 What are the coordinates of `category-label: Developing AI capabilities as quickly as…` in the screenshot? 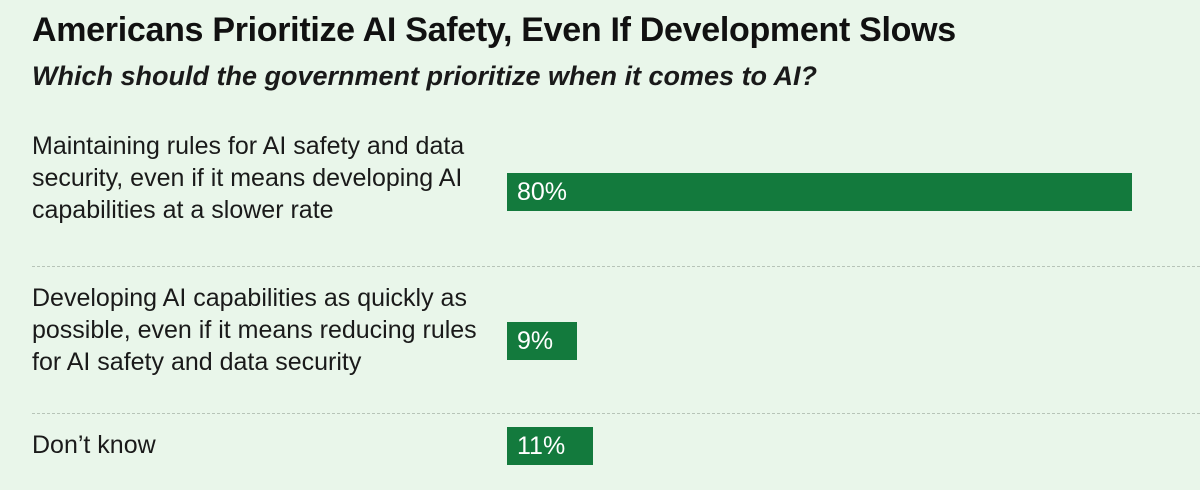 It's located at (254, 330).